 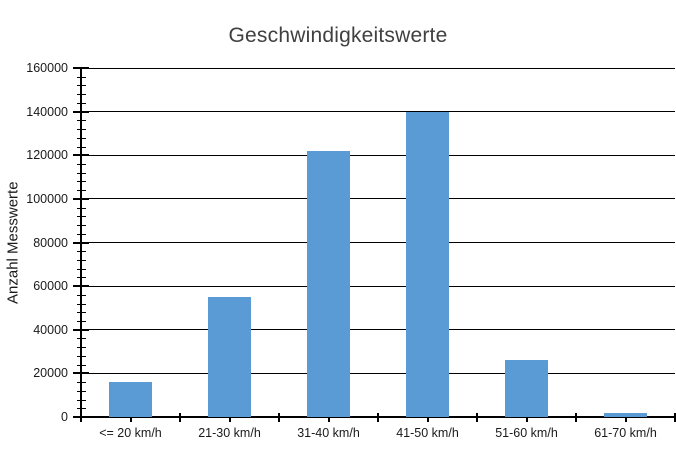 I want to click on x-axis-category-label: <= 20 km/h, so click(x=130, y=433).